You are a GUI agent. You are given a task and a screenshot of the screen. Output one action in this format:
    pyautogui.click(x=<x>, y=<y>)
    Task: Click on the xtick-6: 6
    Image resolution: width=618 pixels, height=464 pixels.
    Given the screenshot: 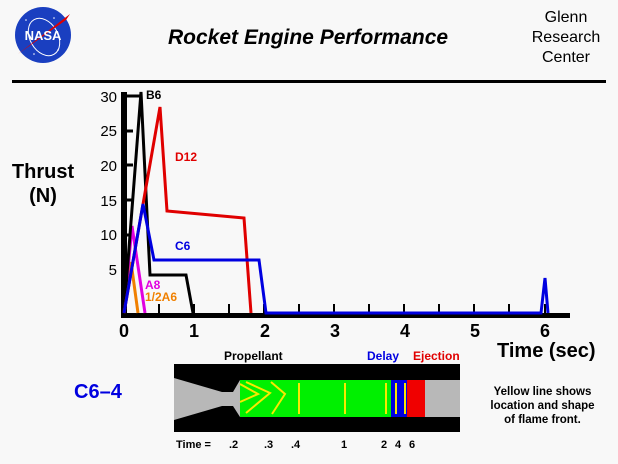 What is the action you would take?
    pyautogui.click(x=545, y=331)
    